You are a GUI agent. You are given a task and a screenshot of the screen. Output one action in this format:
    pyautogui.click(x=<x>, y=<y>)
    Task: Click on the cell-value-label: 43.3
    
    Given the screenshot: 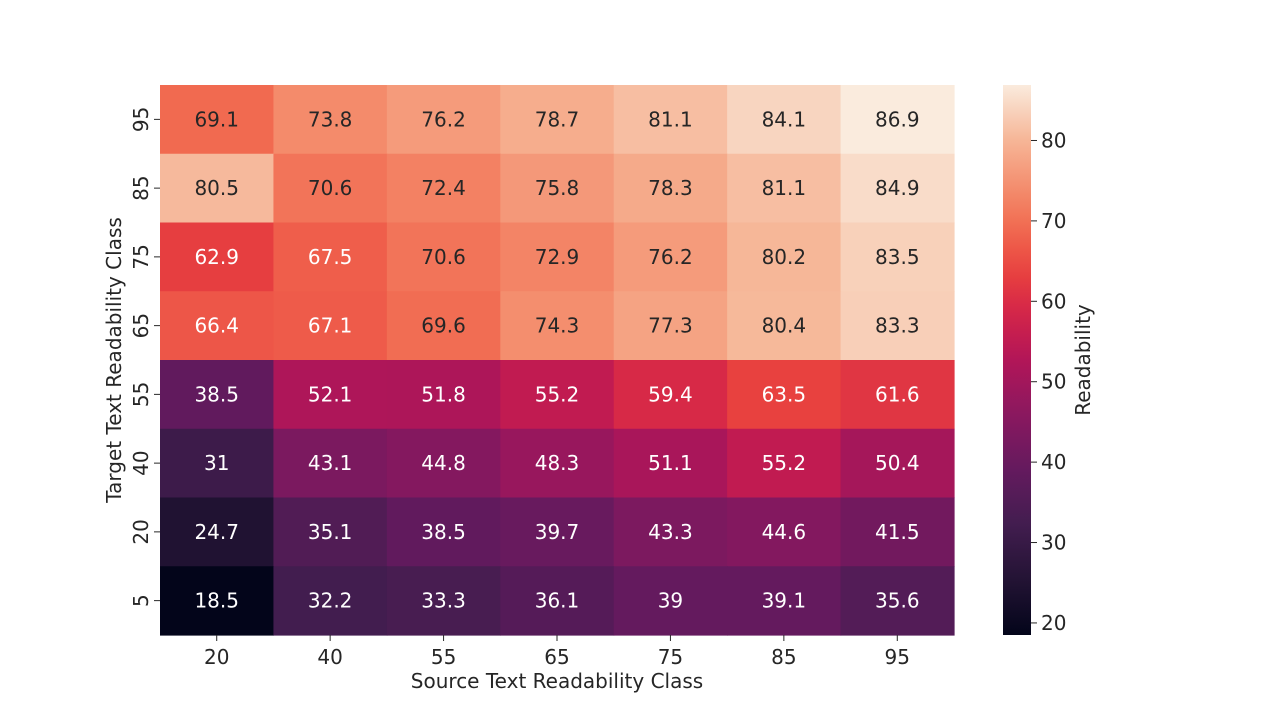 What is the action you would take?
    pyautogui.click(x=670, y=532)
    